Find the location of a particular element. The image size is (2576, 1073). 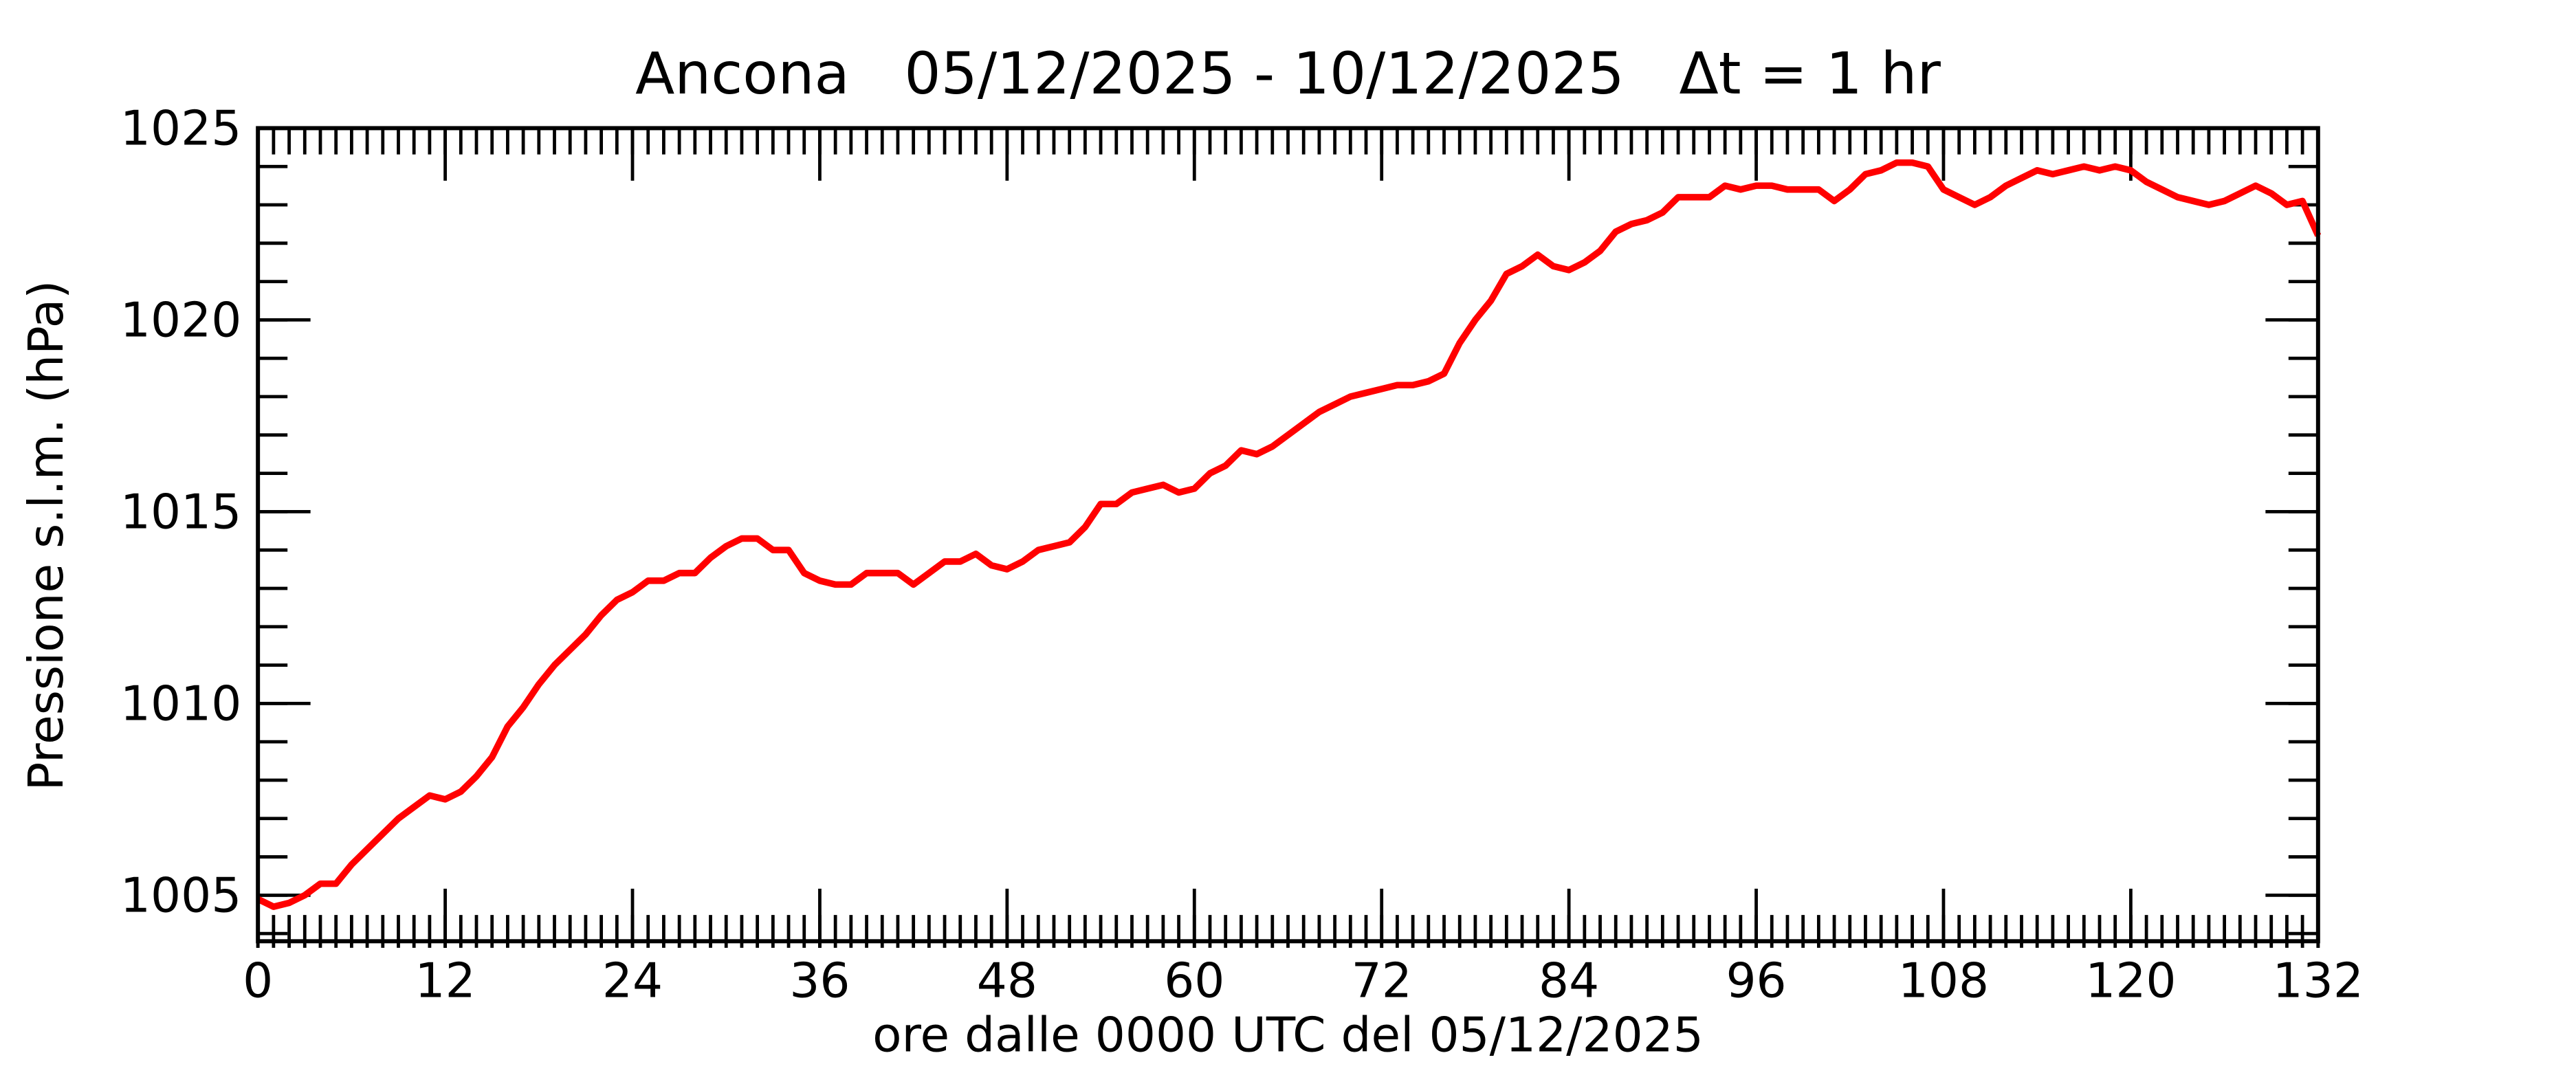

x-tick-label: 108 is located at coordinates (1943, 981).